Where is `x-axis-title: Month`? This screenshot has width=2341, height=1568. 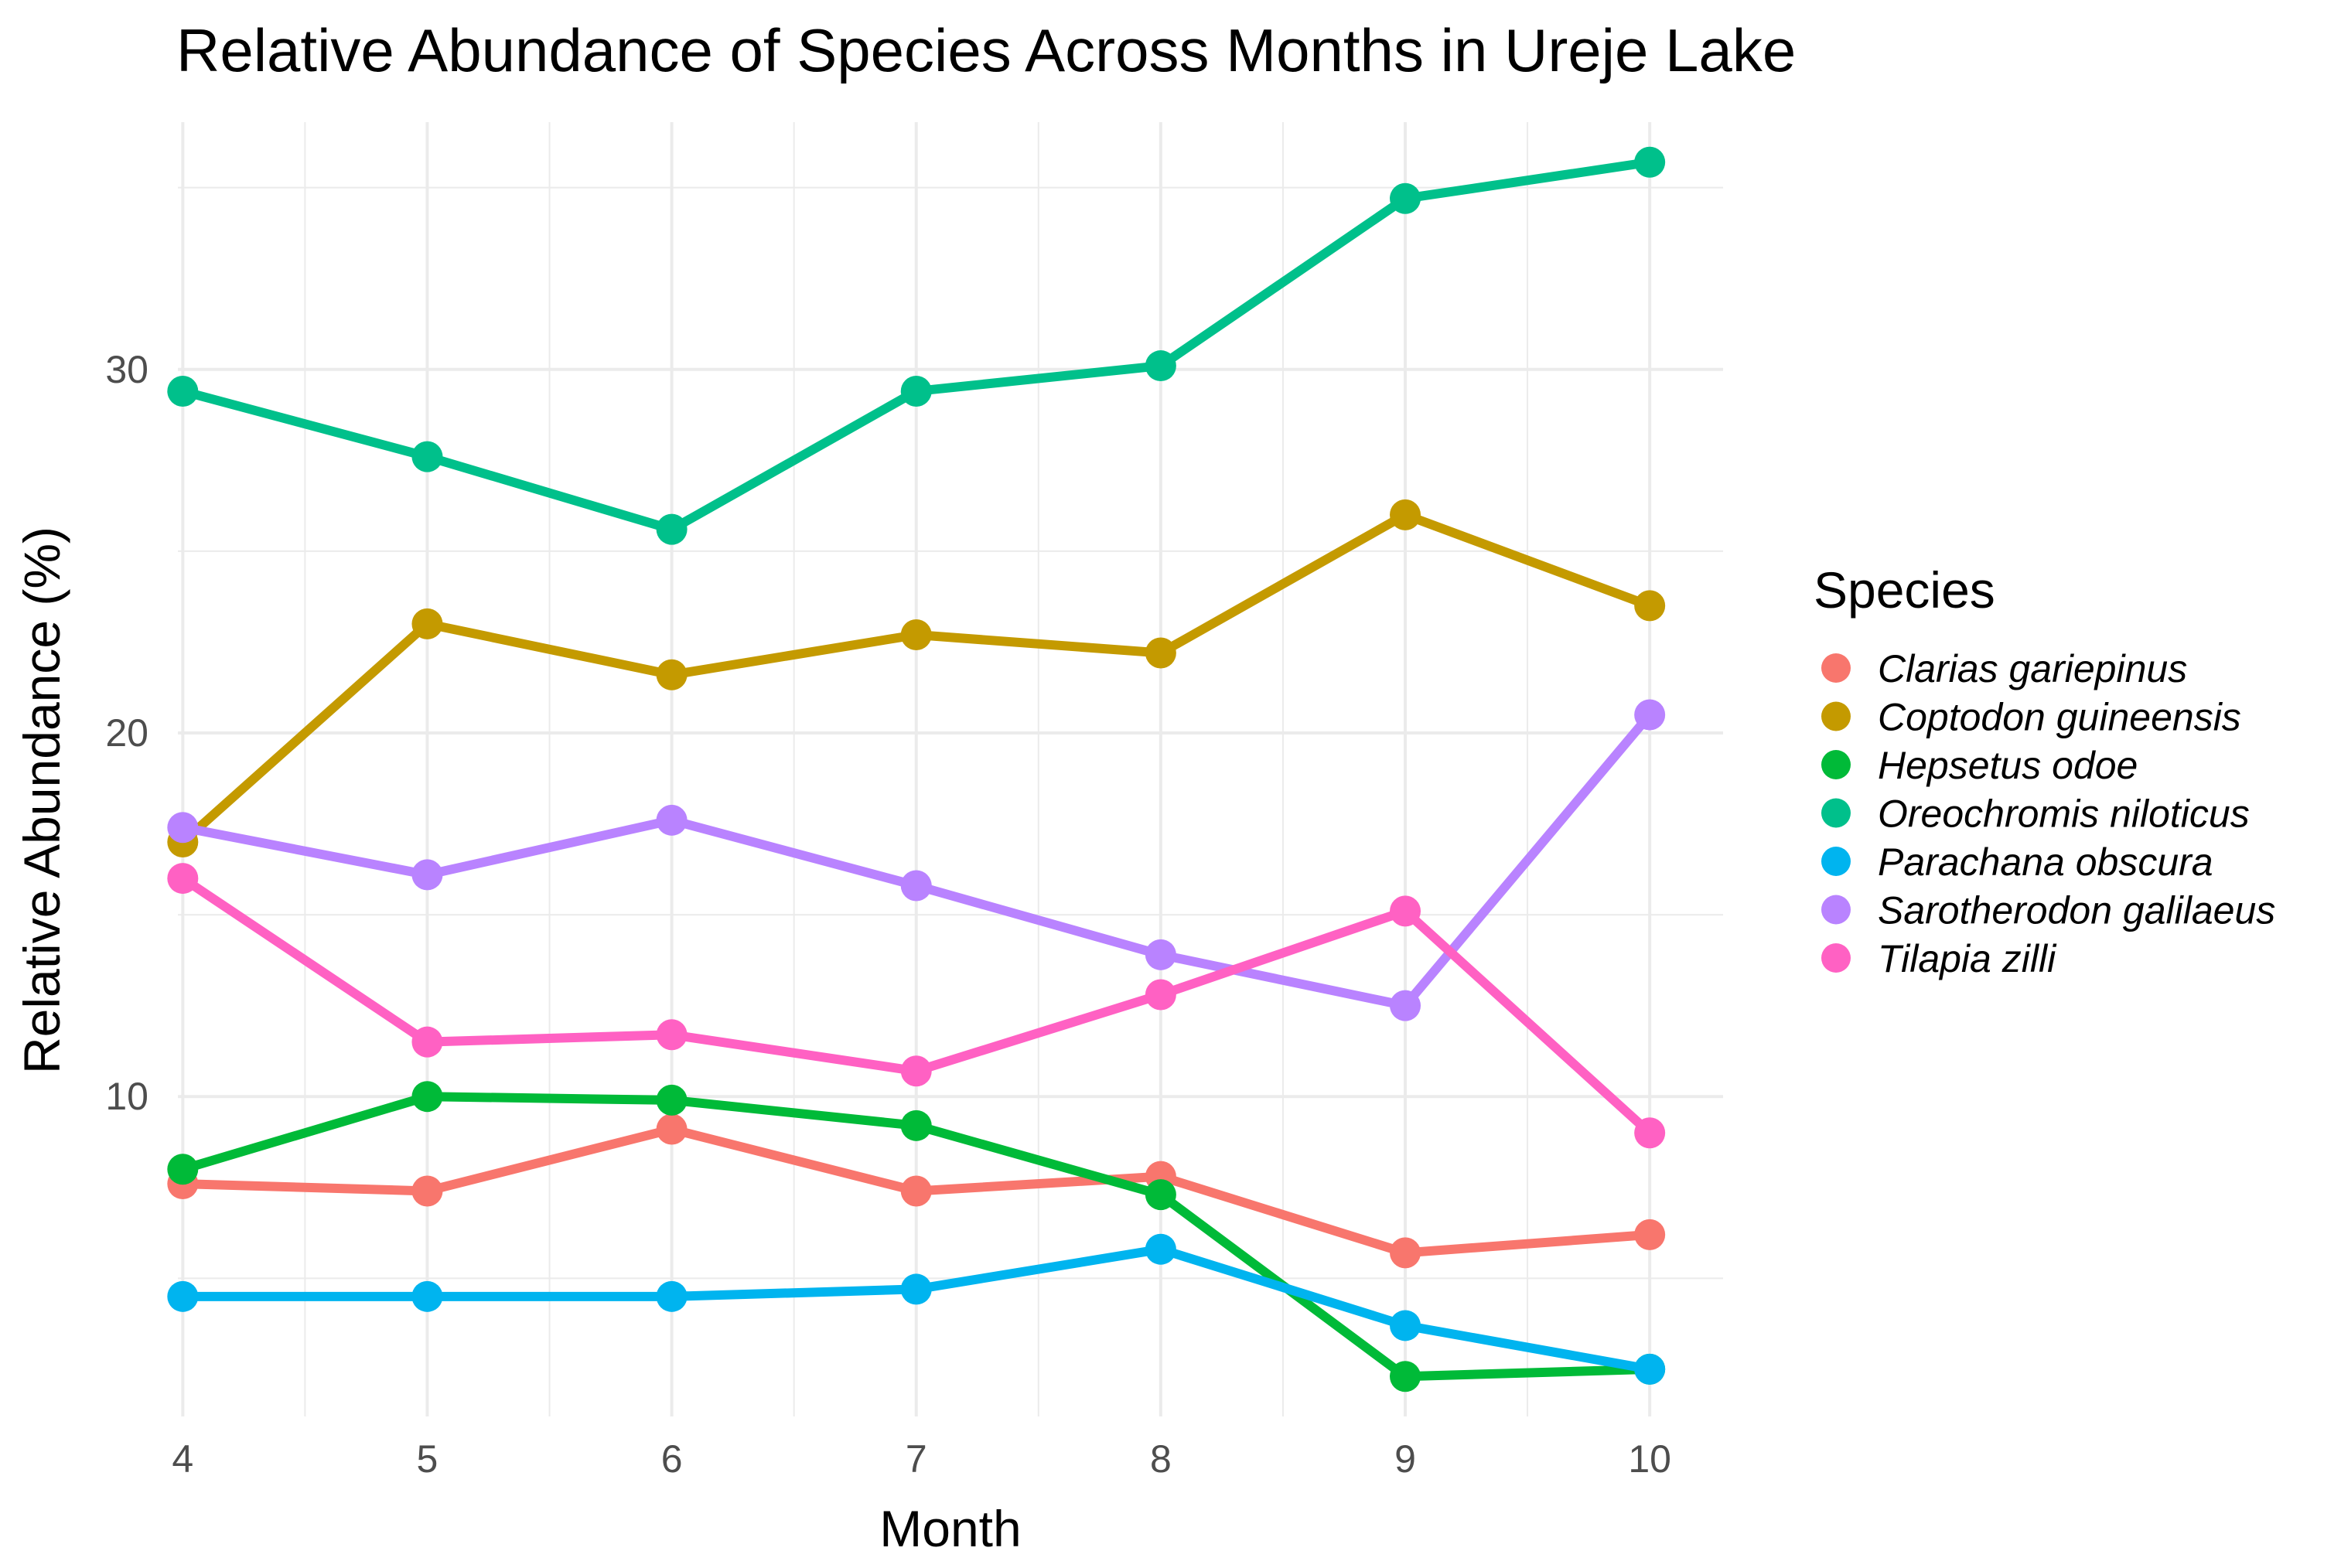 x-axis-title: Month is located at coordinates (950, 1528).